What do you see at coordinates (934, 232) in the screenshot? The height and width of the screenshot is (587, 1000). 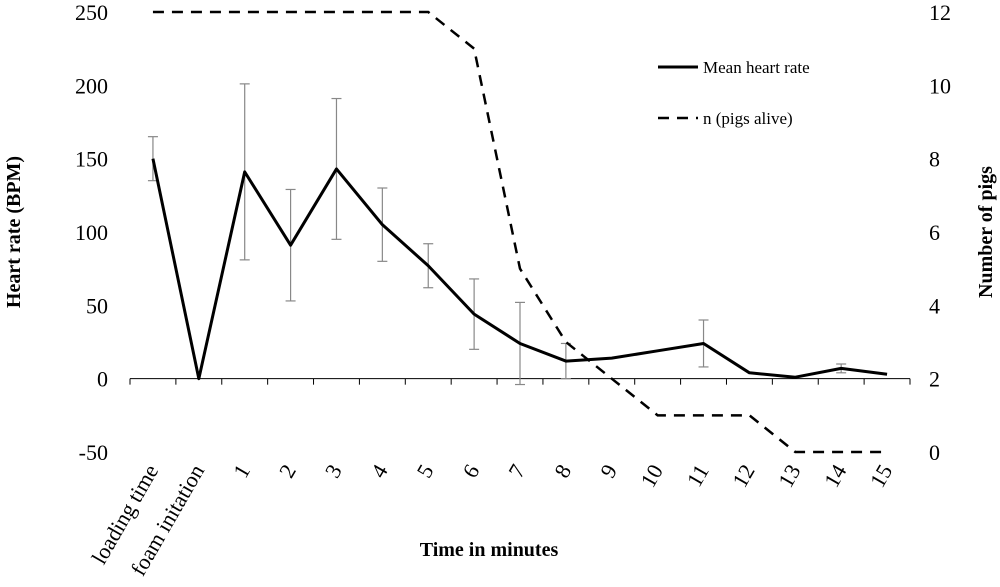 I see `y2-tick-label: 6` at bounding box center [934, 232].